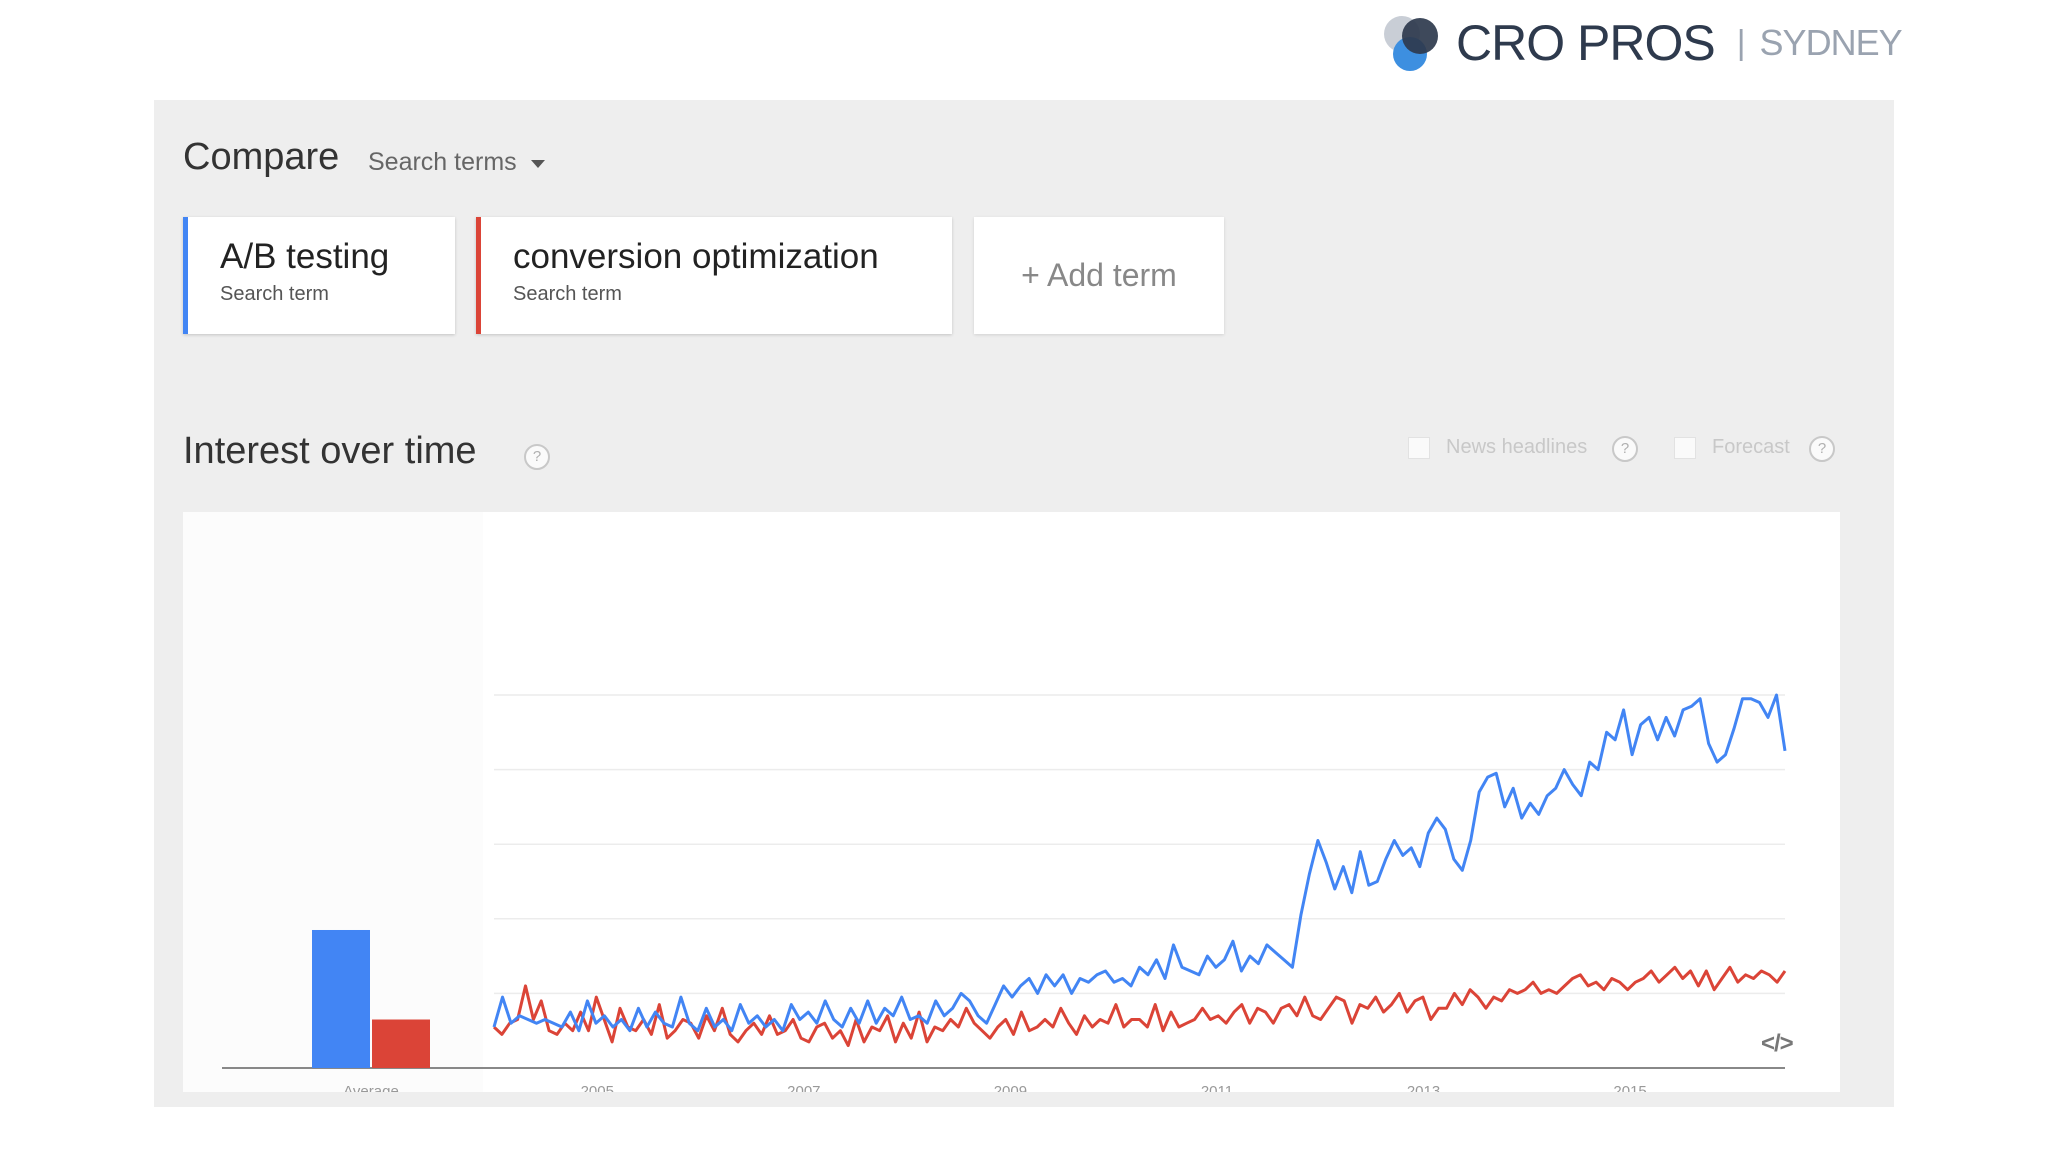 Image resolution: width=2048 pixels, height=1152 pixels. What do you see at coordinates (305, 256) in the screenshot?
I see `term-name: A/B testing` at bounding box center [305, 256].